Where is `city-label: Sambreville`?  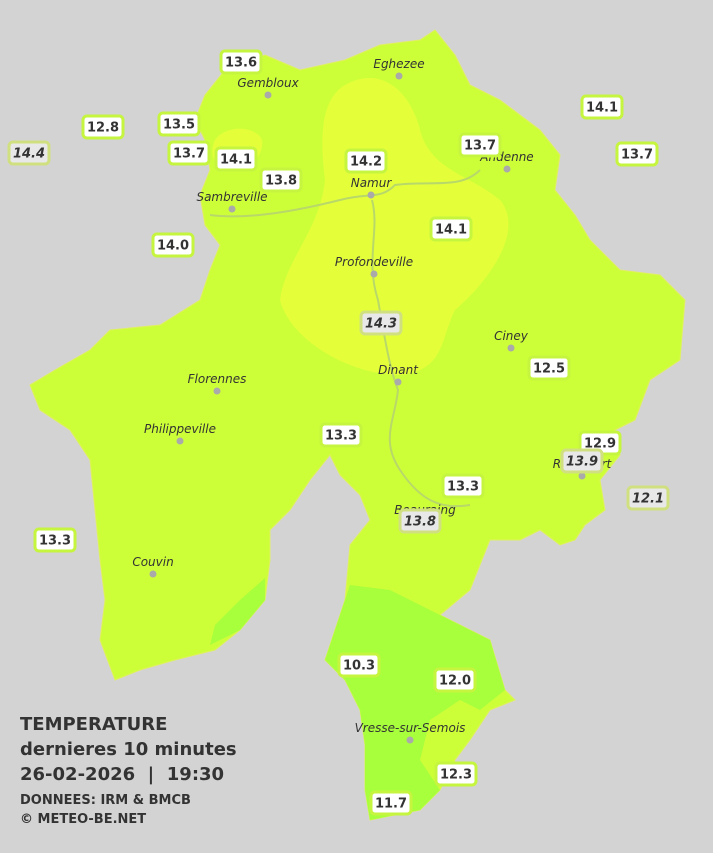
city-label: Sambreville is located at coordinates (231, 197).